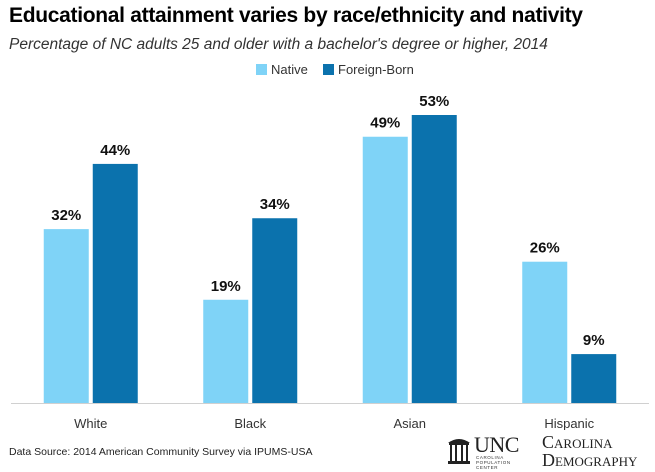 Image resolution: width=655 pixels, height=472 pixels. Describe the element at coordinates (90, 423) in the screenshot. I see `x-tick-label-white: White` at that location.